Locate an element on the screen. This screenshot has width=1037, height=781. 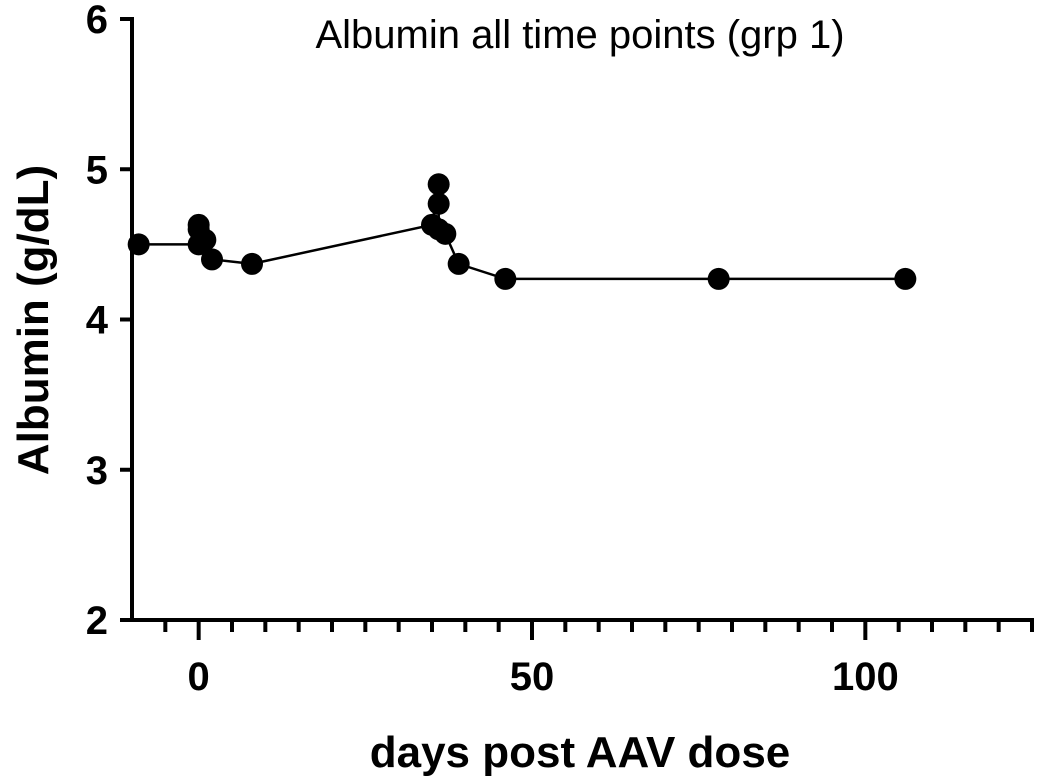
x-tick-label: 50 is located at coordinates (532, 677).